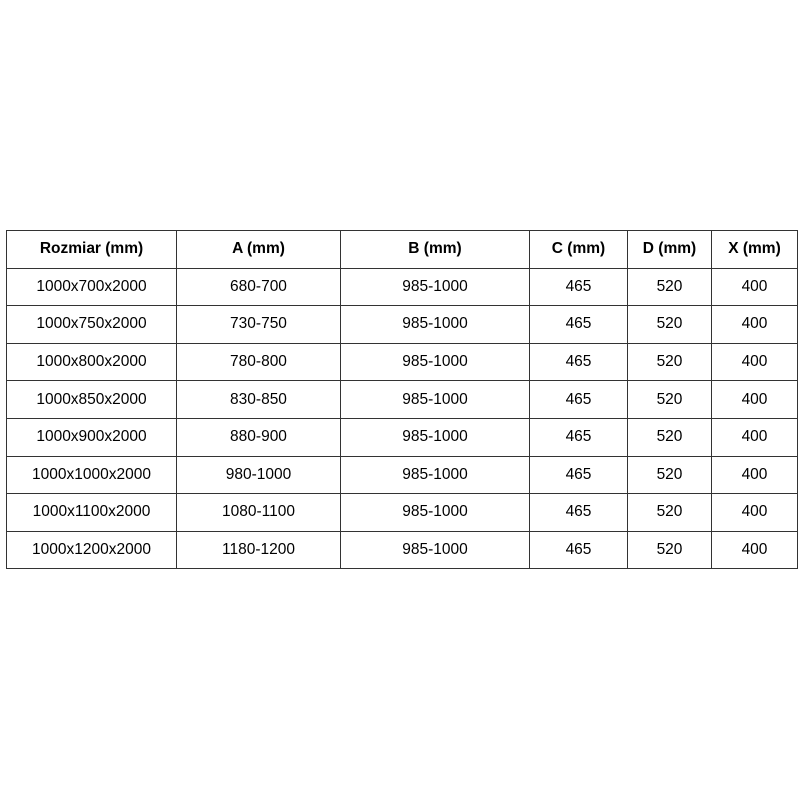 The width and height of the screenshot is (800, 800). Describe the element at coordinates (91, 437) in the screenshot. I see `table-cell: 1000x900x2000` at that location.